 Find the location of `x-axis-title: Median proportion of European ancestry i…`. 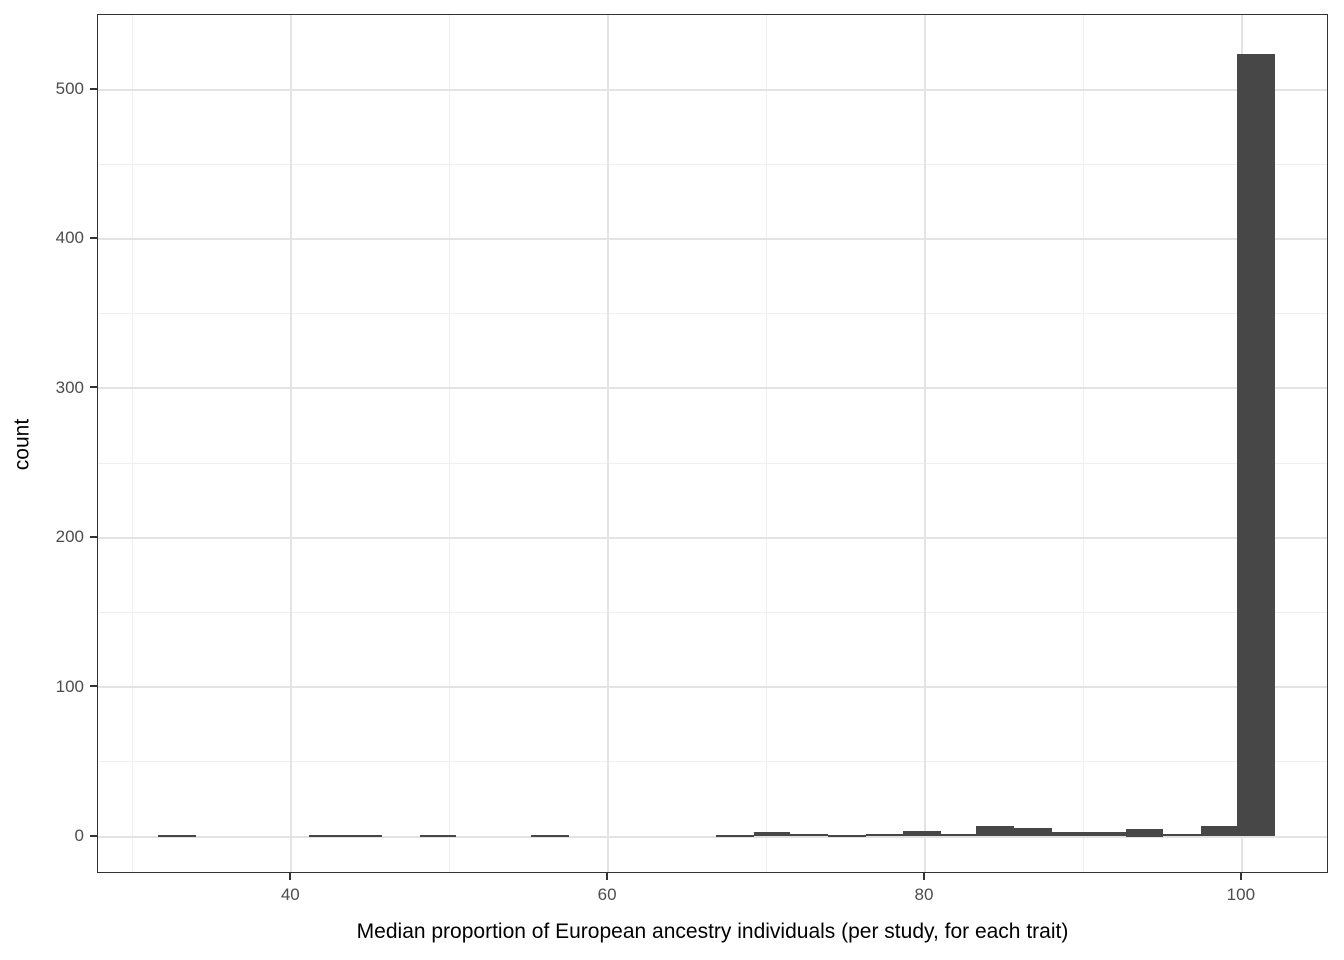

x-axis-title: Median proportion of European ancestry i… is located at coordinates (712, 931).